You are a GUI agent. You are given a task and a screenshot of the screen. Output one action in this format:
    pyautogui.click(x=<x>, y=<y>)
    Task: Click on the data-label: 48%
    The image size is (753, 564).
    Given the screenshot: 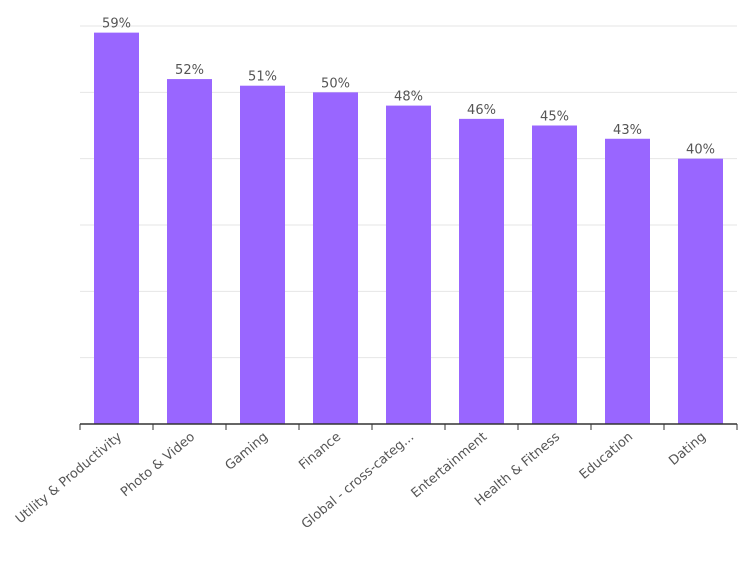 What is the action you would take?
    pyautogui.click(x=408, y=97)
    